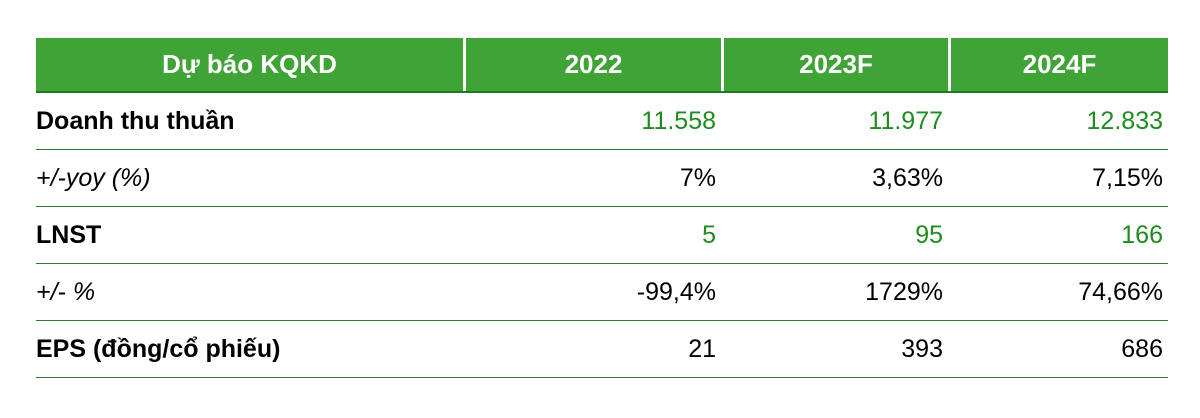 The width and height of the screenshot is (1200, 418). I want to click on table-row: EPS (đồng/cổ phiếu) 21 393 686, so click(602, 349).